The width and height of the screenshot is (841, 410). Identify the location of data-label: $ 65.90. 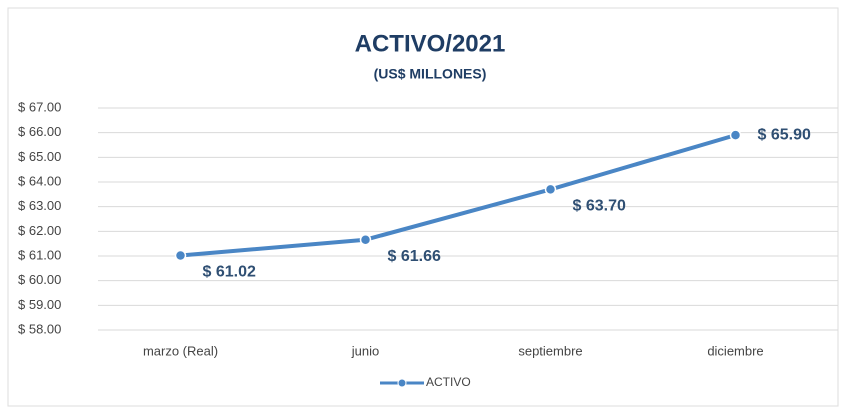
(784, 134).